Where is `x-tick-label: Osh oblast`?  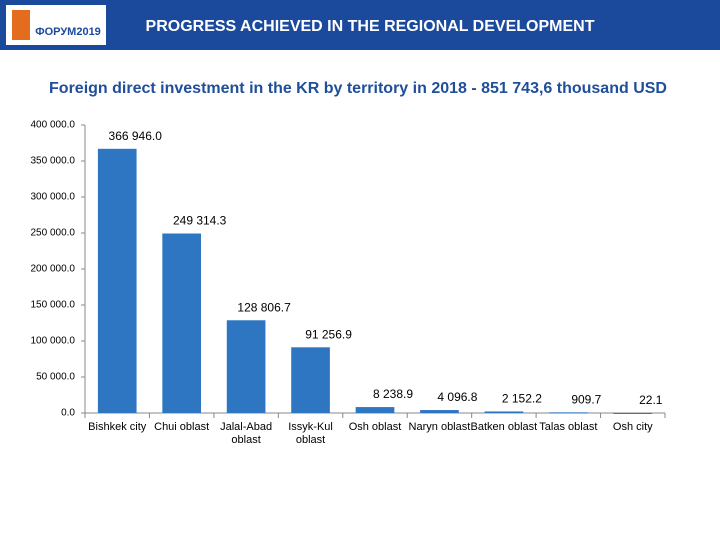 x-tick-label: Osh oblast is located at coordinates (375, 427).